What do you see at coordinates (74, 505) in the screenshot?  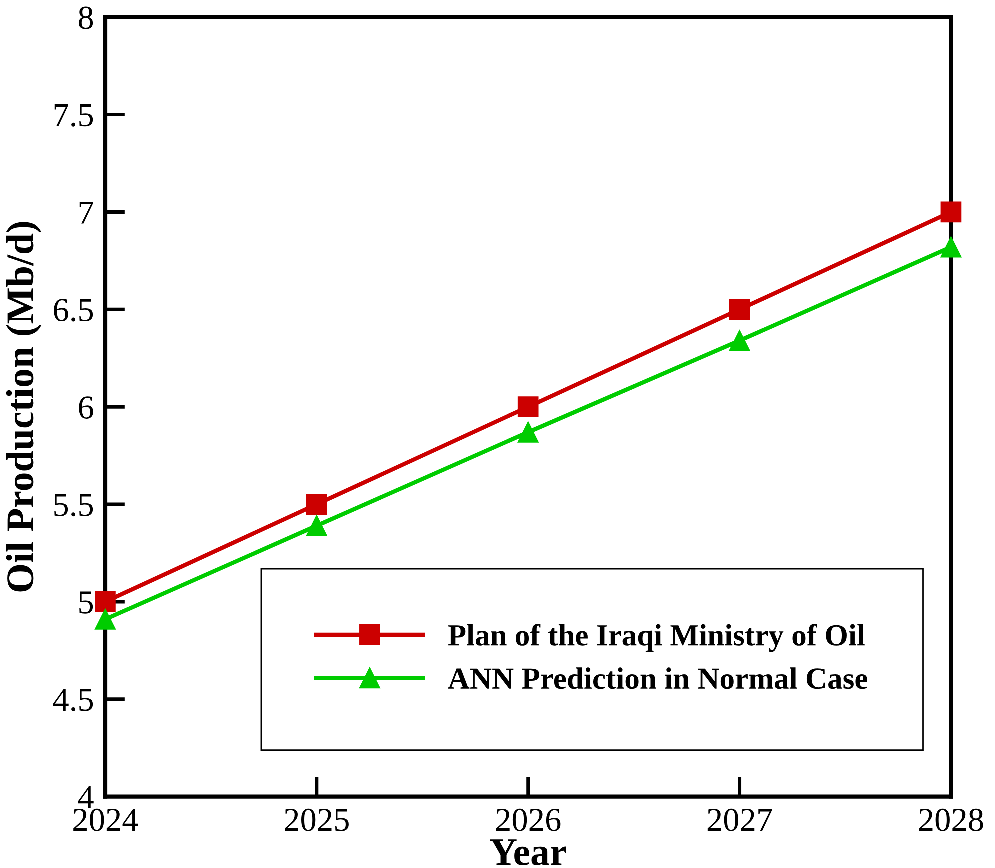 I see `y-tick-label: 5.5` at bounding box center [74, 505].